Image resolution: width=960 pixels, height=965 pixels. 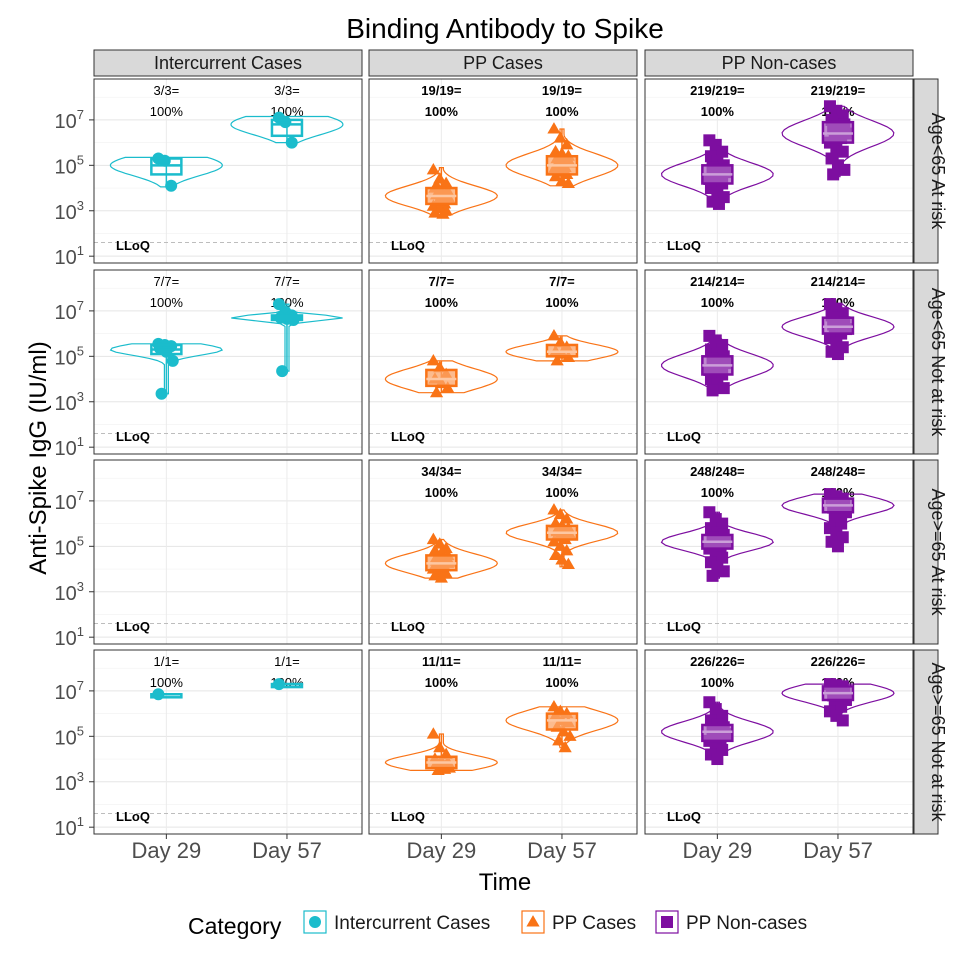 What do you see at coordinates (166, 677) in the screenshot?
I see `group-day-29: 1/1= 100%` at bounding box center [166, 677].